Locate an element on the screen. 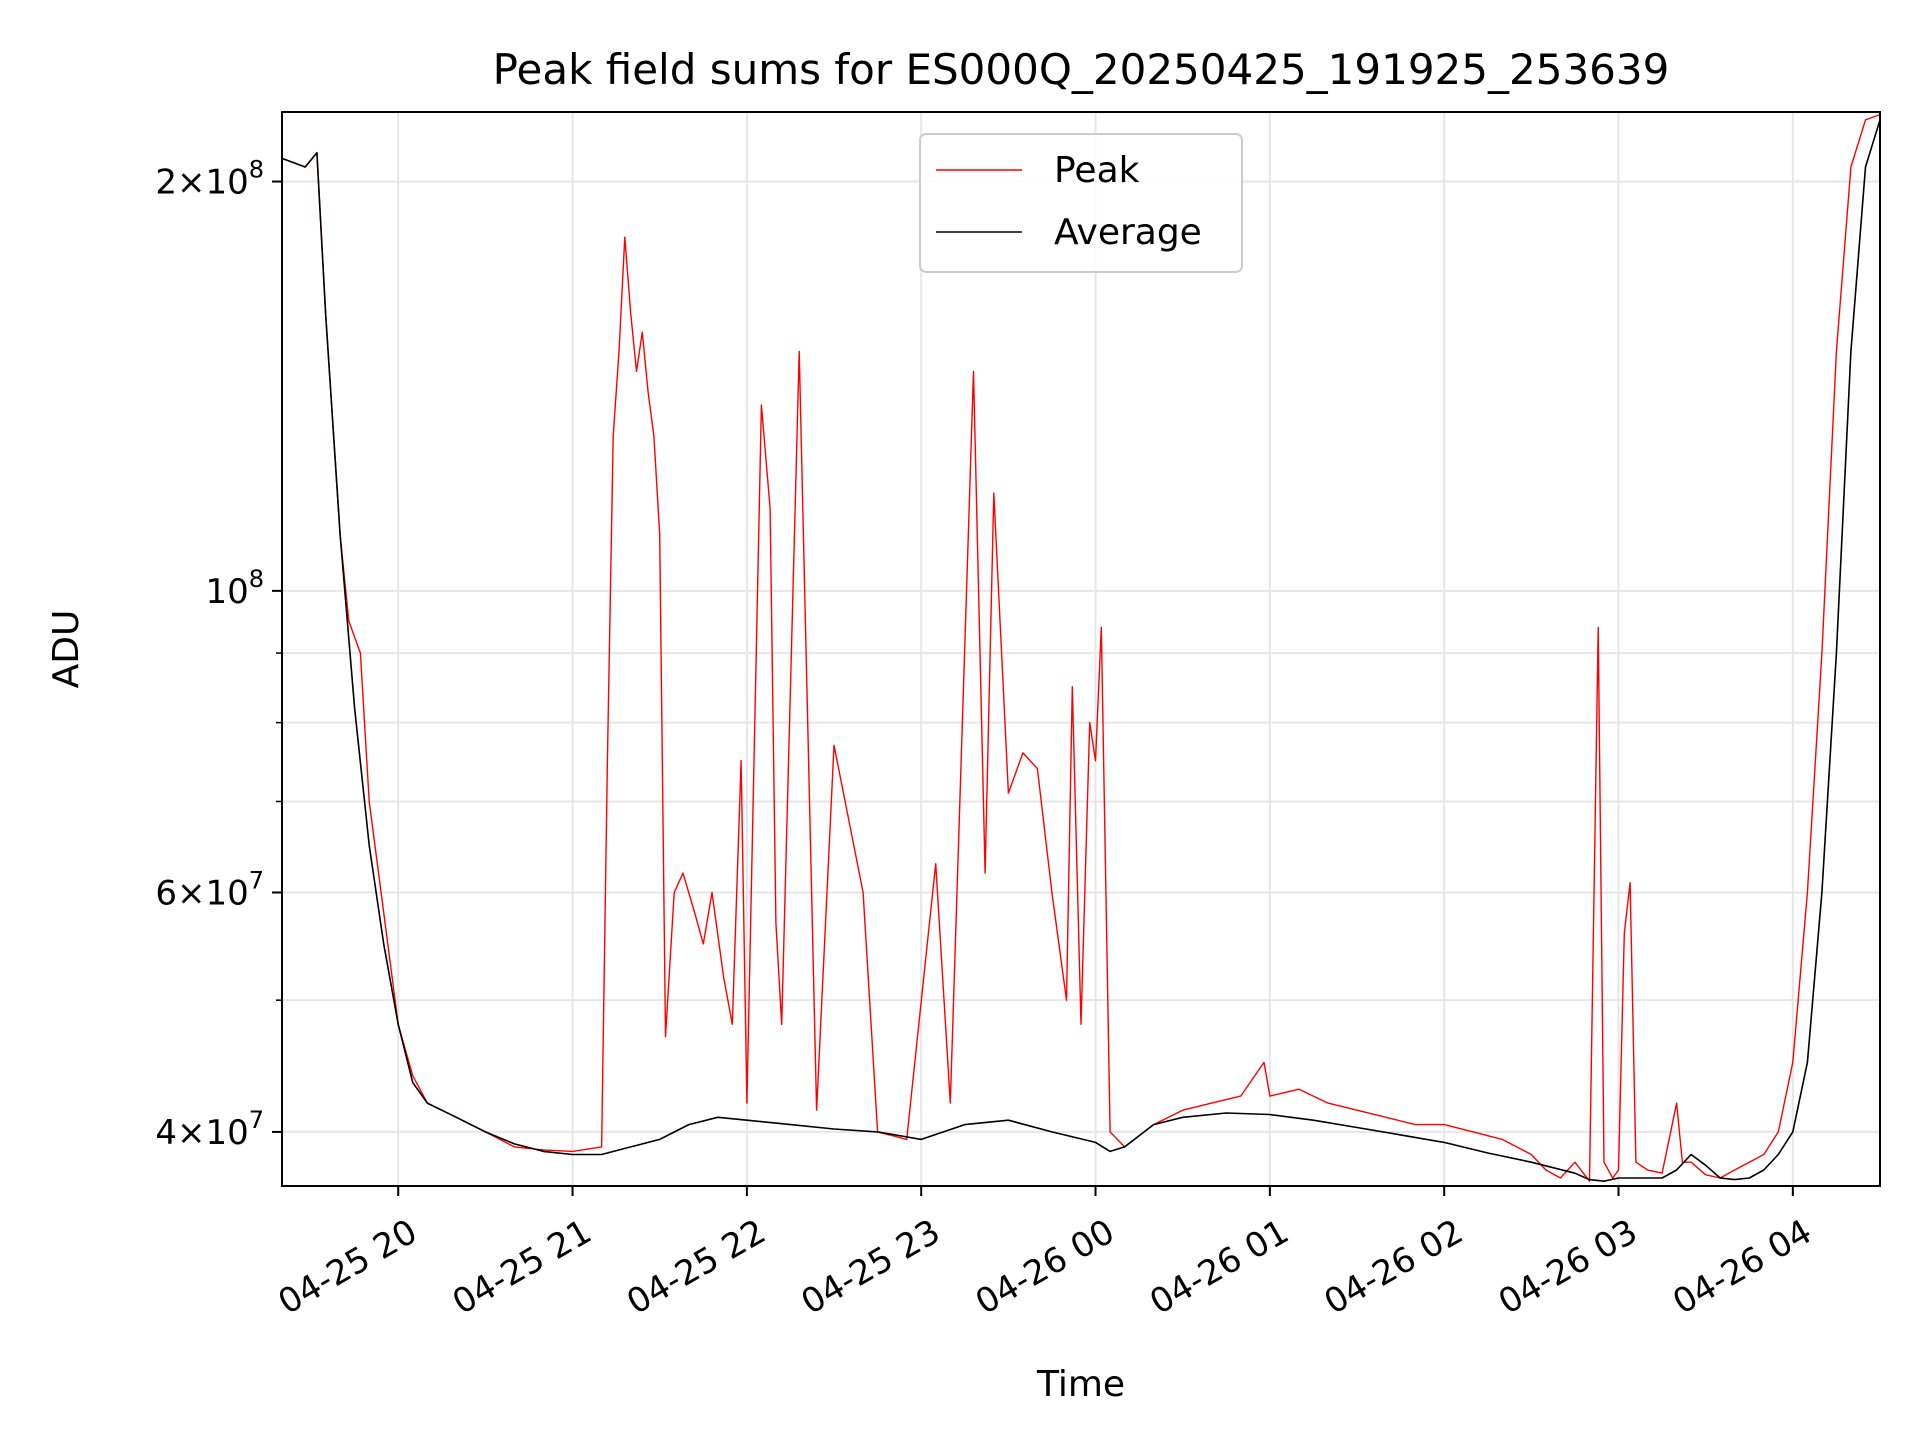 The height and width of the screenshot is (1440, 1920). legend: Peak Average is located at coordinates (1081, 203).